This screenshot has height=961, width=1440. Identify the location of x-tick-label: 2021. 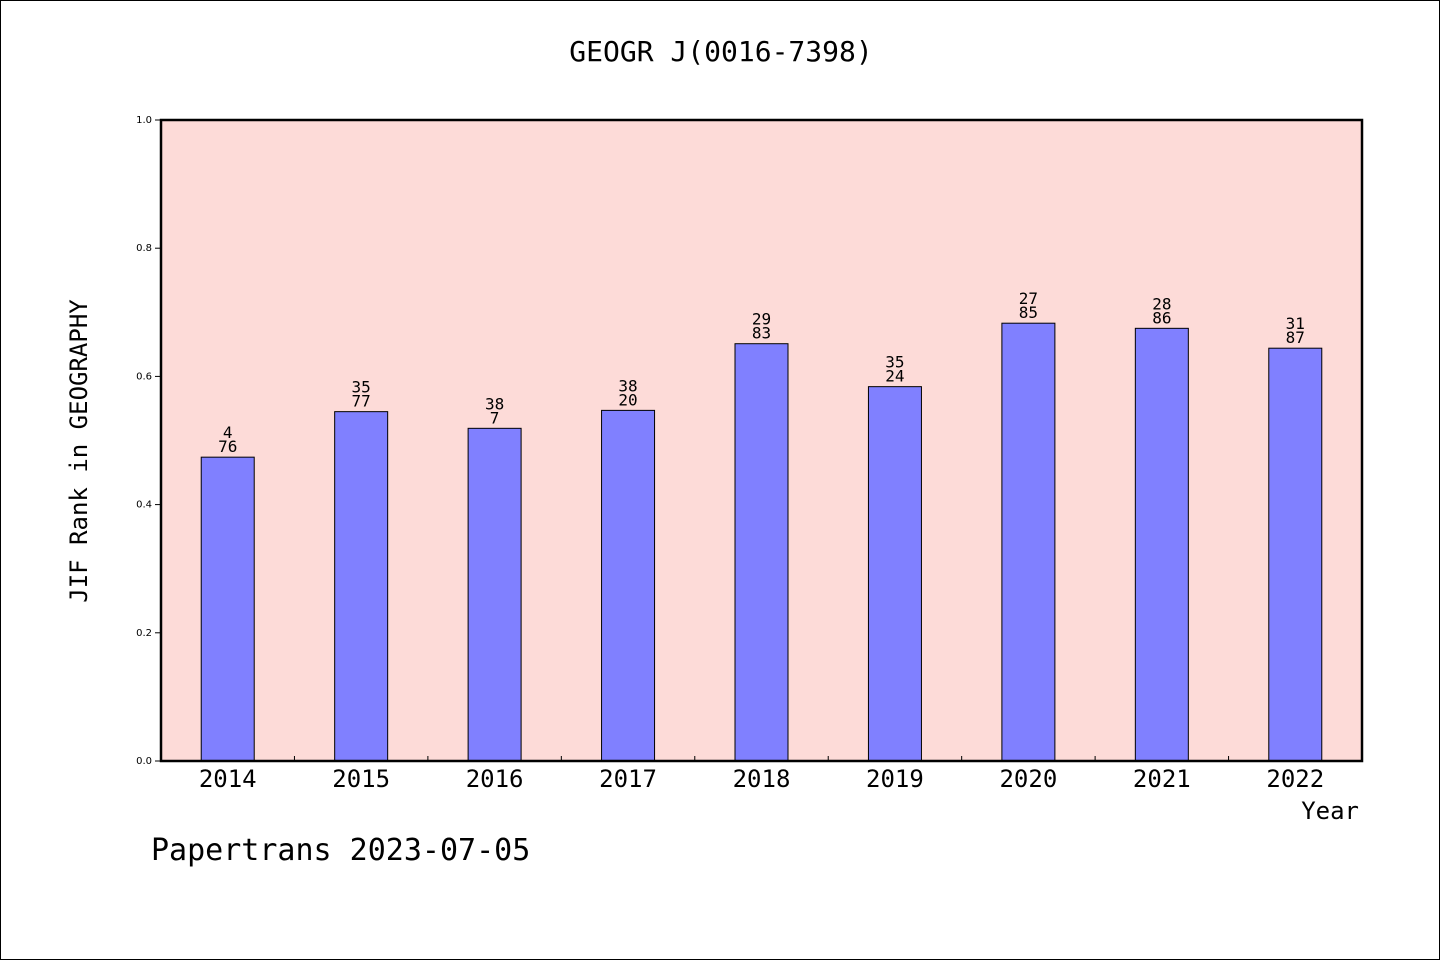
(1162, 779).